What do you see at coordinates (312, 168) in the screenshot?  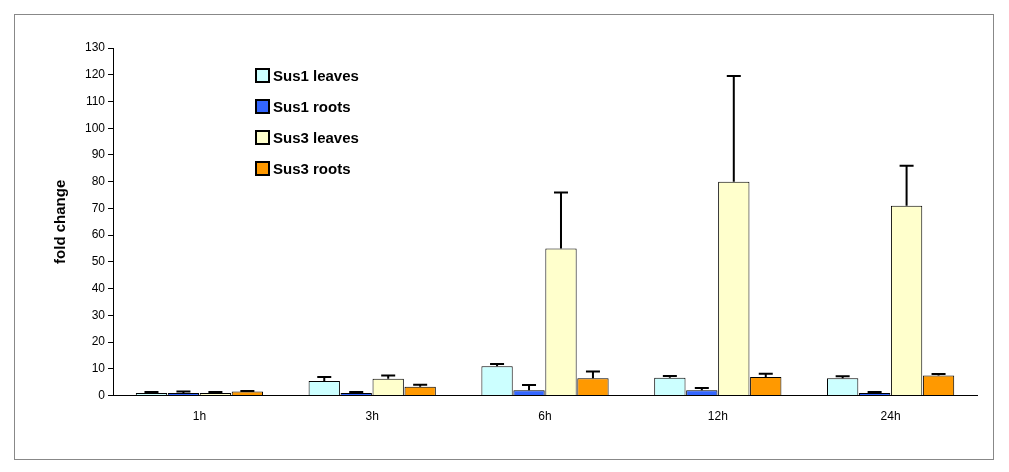 I see `legend-label: Sus3 roots` at bounding box center [312, 168].